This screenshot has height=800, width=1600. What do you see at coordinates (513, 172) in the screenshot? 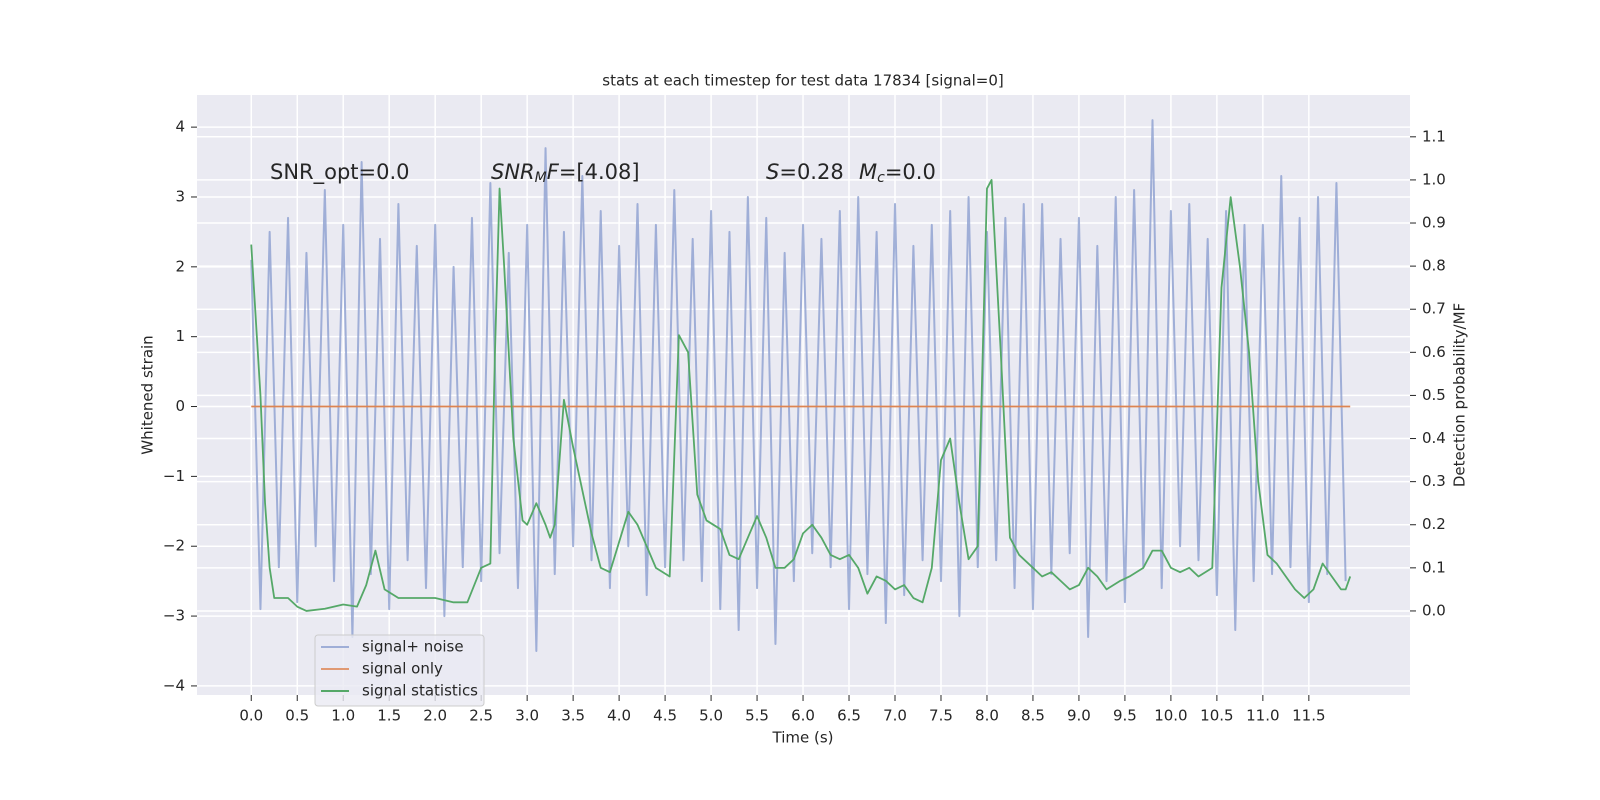
I see `annotation-part: SNR` at bounding box center [513, 172].